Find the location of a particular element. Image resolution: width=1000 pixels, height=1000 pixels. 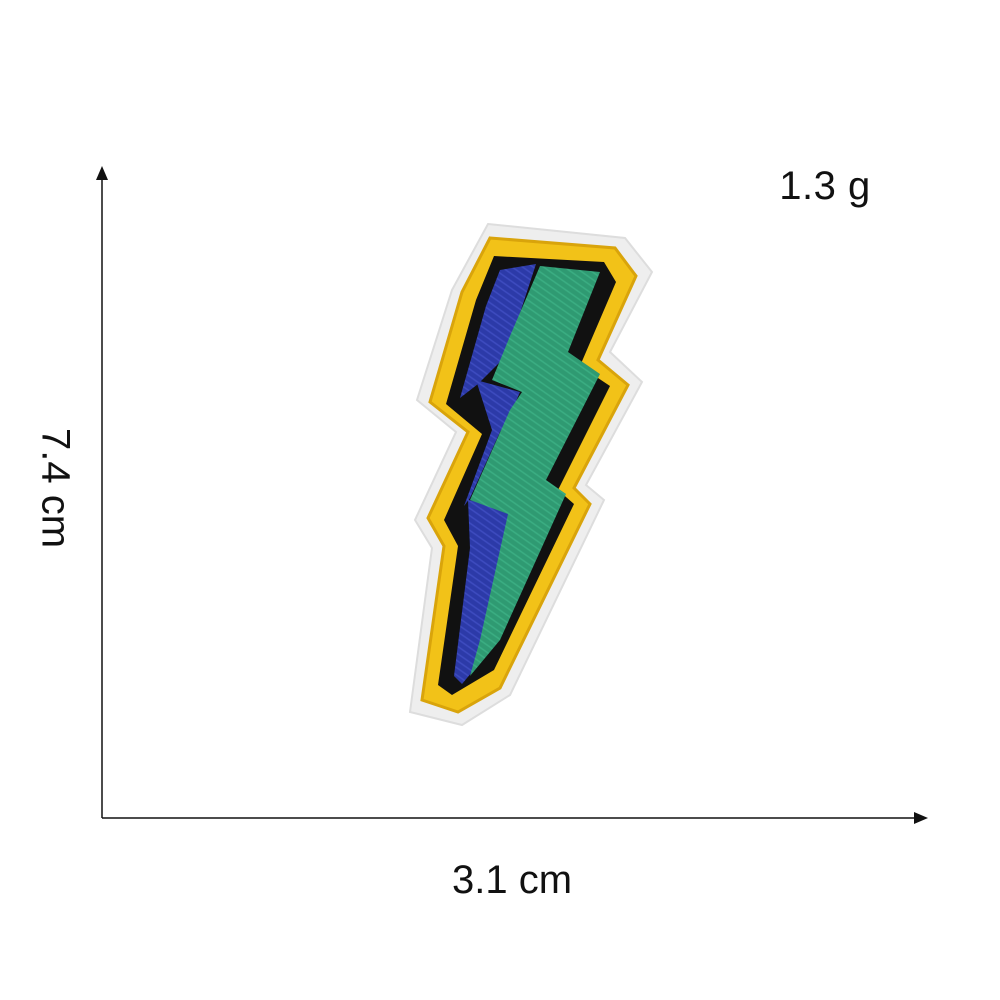

width-label: 3.1 cm is located at coordinates (512, 880).